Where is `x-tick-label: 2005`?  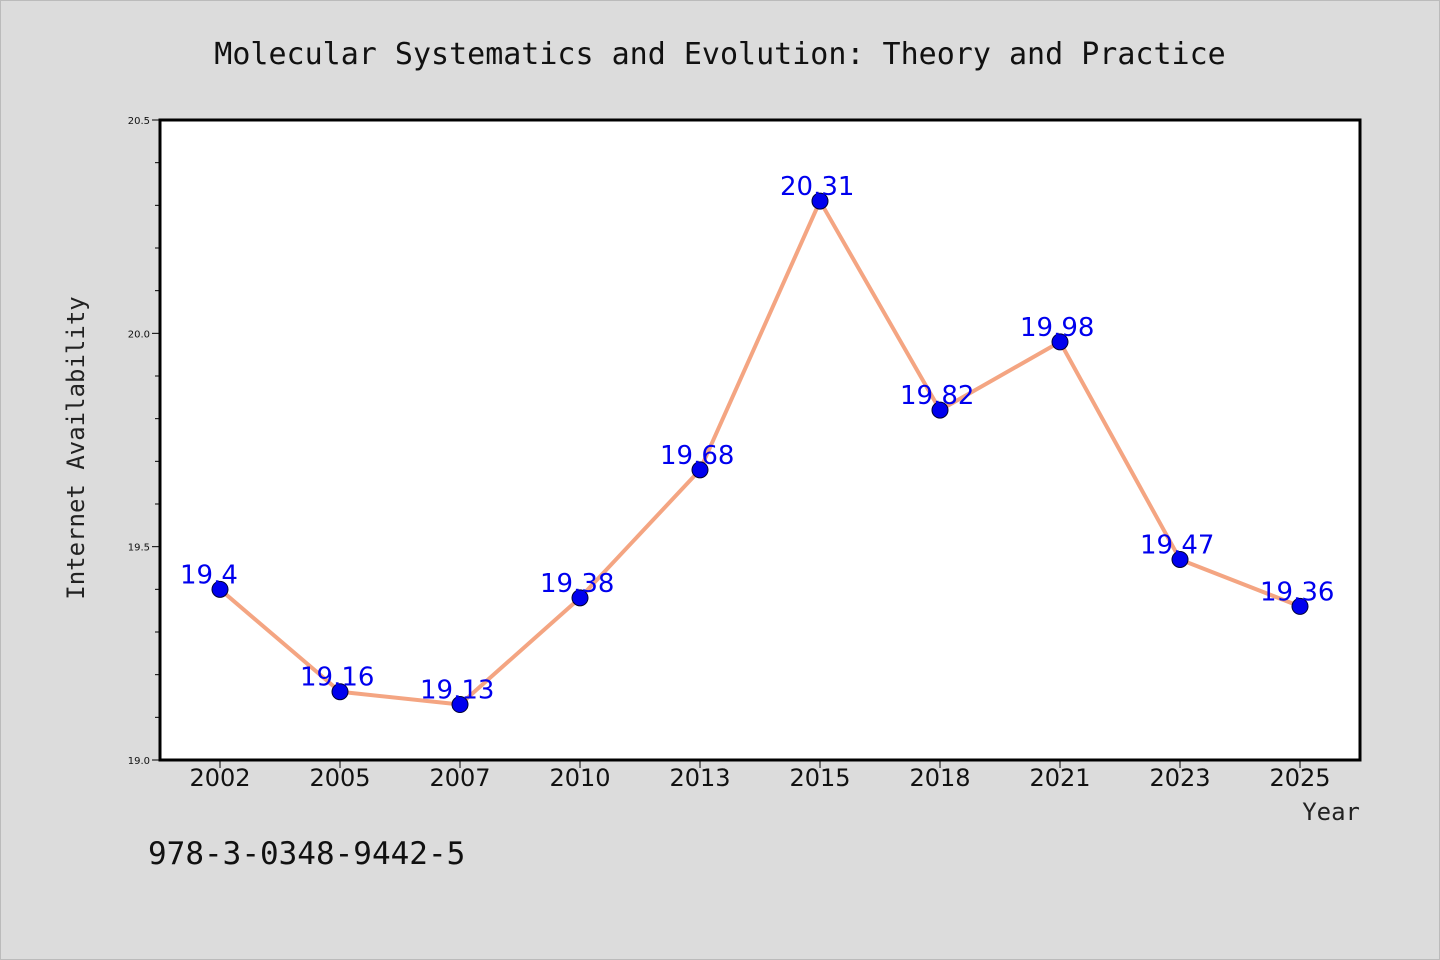
x-tick-label: 2005 is located at coordinates (339, 778).